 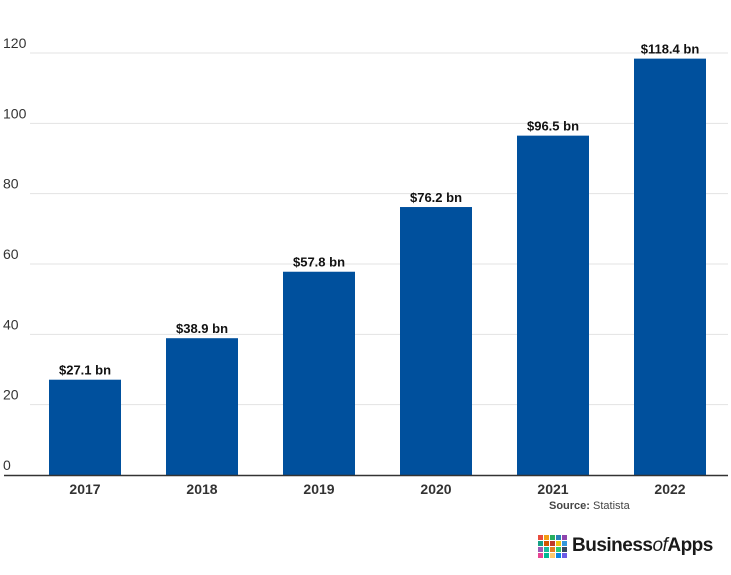 I want to click on x-tick-label-2021: 2021, so click(x=552, y=489).